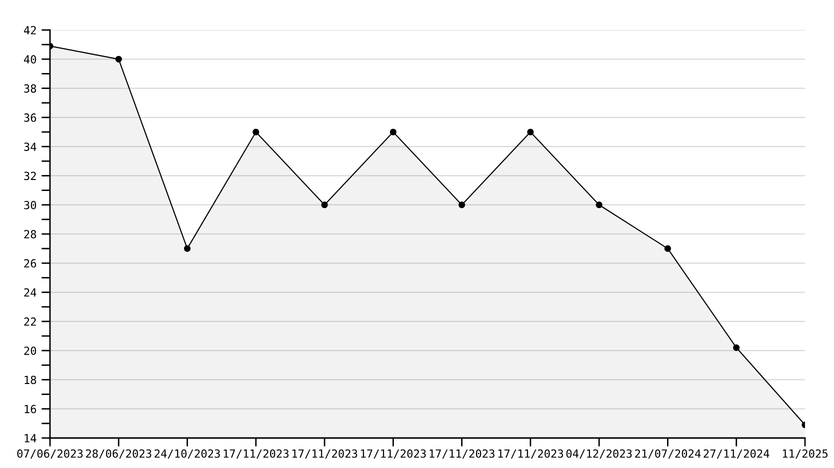 This screenshot has height=468, width=834. Describe the element at coordinates (119, 454) in the screenshot. I see `x-tick-label: 28/06/2023` at that location.